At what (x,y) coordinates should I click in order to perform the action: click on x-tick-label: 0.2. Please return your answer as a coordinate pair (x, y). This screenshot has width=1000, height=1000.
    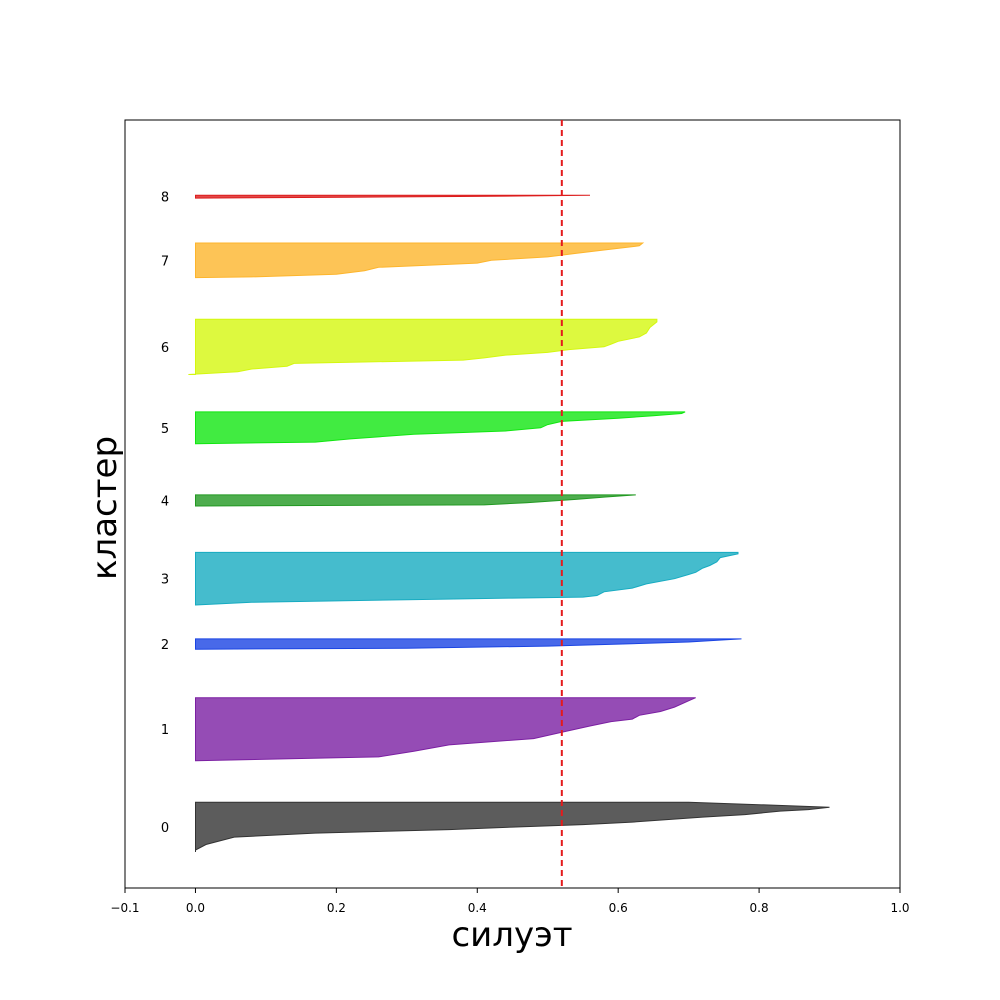
    Looking at the image, I should click on (336, 908).